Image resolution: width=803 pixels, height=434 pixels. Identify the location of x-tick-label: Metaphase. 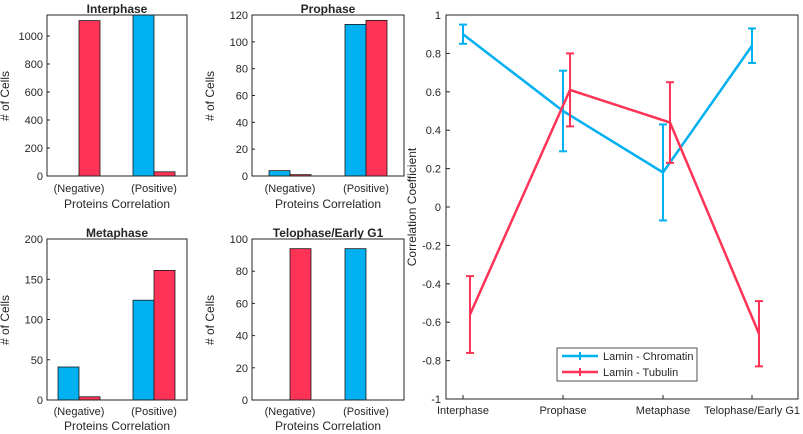
(663, 411).